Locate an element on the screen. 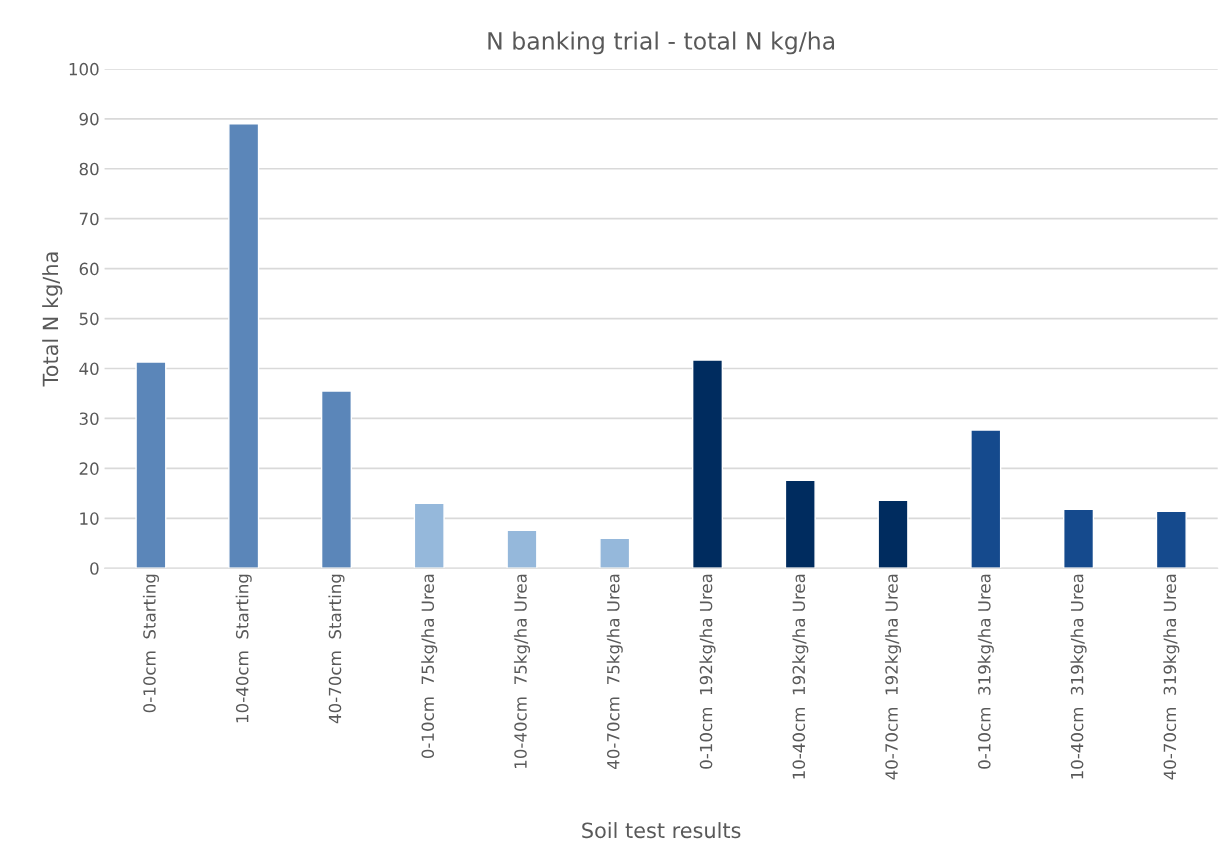  x-tick-label: 40-70cm 75kg/ha Urea is located at coordinates (614, 671).